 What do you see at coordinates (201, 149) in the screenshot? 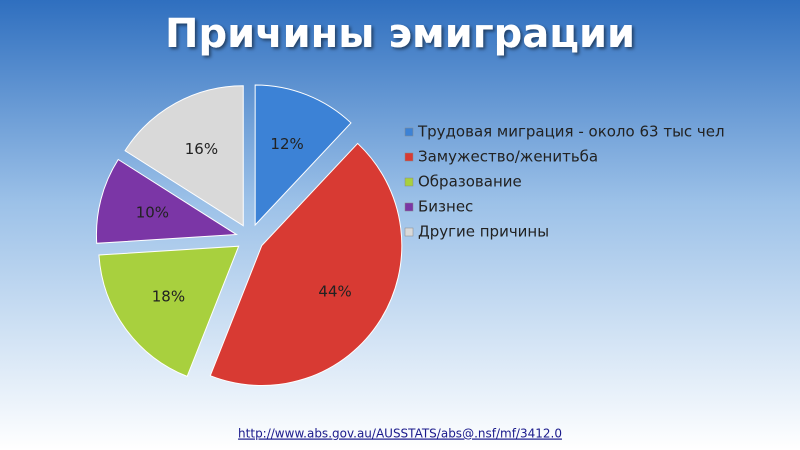
I see `data-label: 16%` at bounding box center [201, 149].